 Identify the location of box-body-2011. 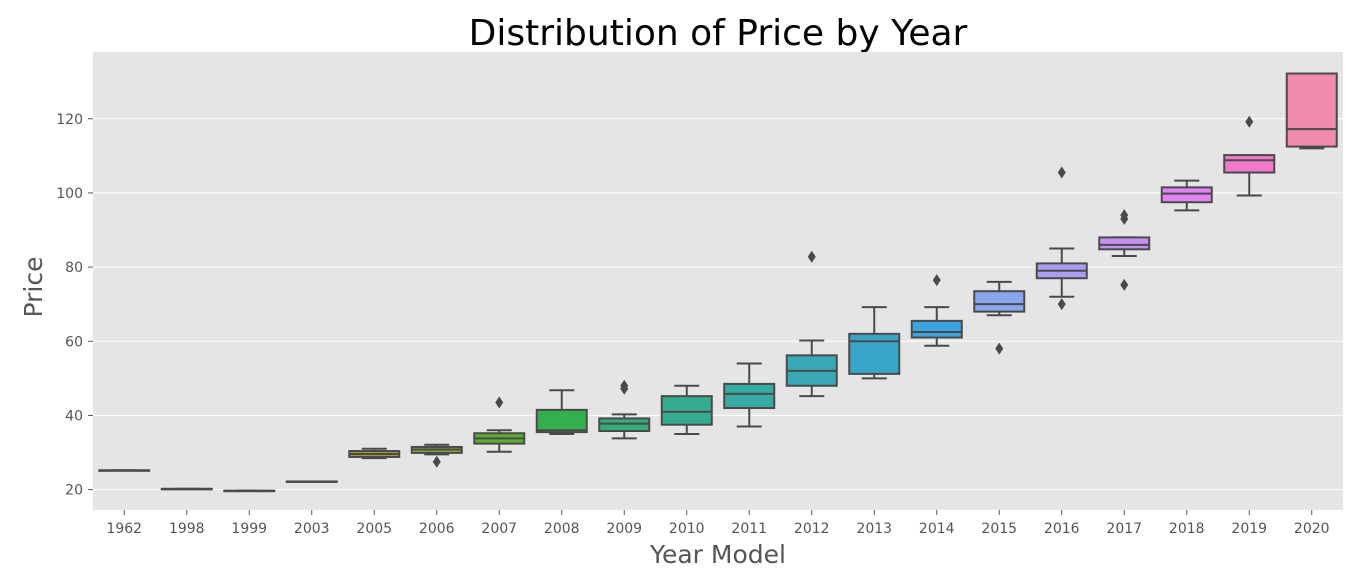
(749, 396).